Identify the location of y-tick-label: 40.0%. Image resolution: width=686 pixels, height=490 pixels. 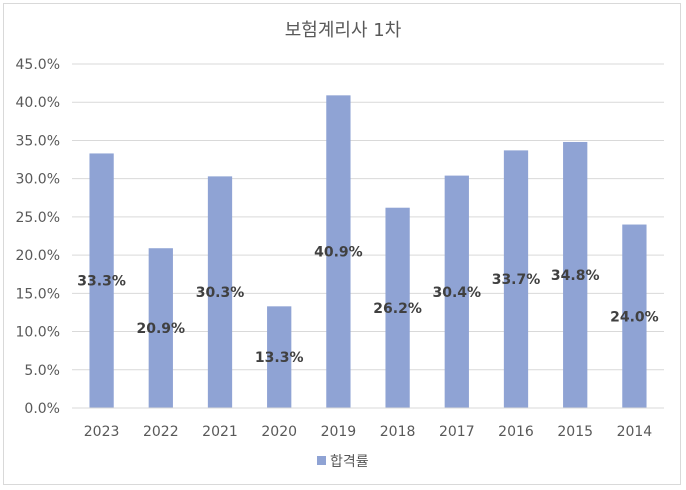
(38, 103).